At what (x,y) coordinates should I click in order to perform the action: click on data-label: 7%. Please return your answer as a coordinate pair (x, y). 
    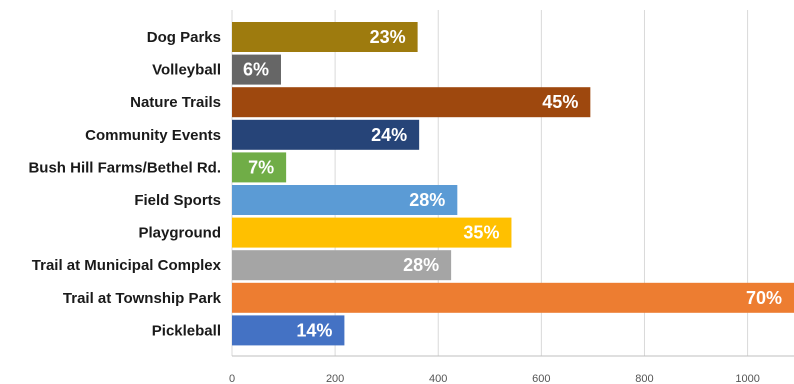
    Looking at the image, I should click on (261, 167).